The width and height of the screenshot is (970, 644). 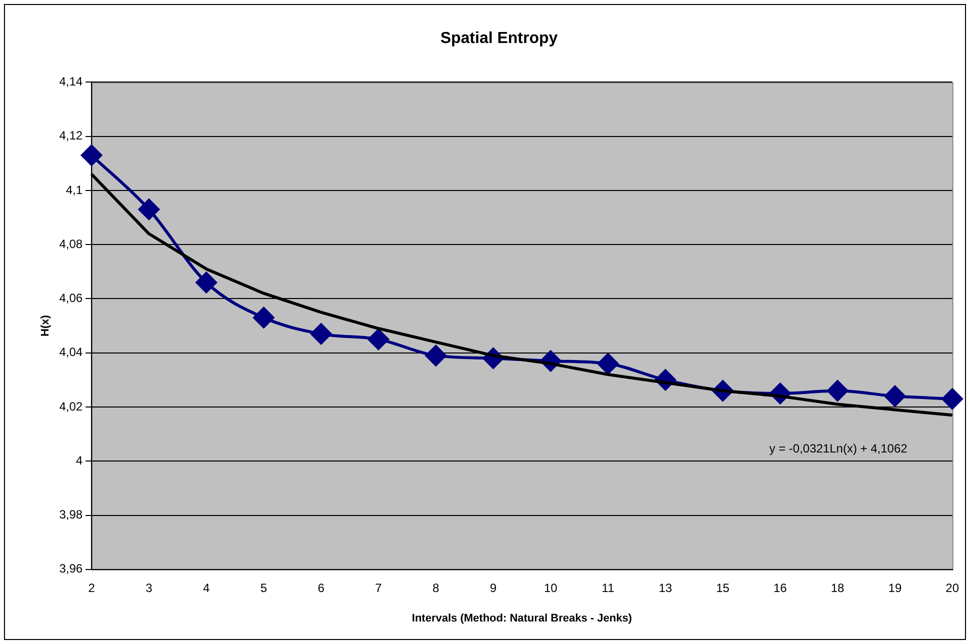 I want to click on x-tick-label: 5, so click(x=264, y=587).